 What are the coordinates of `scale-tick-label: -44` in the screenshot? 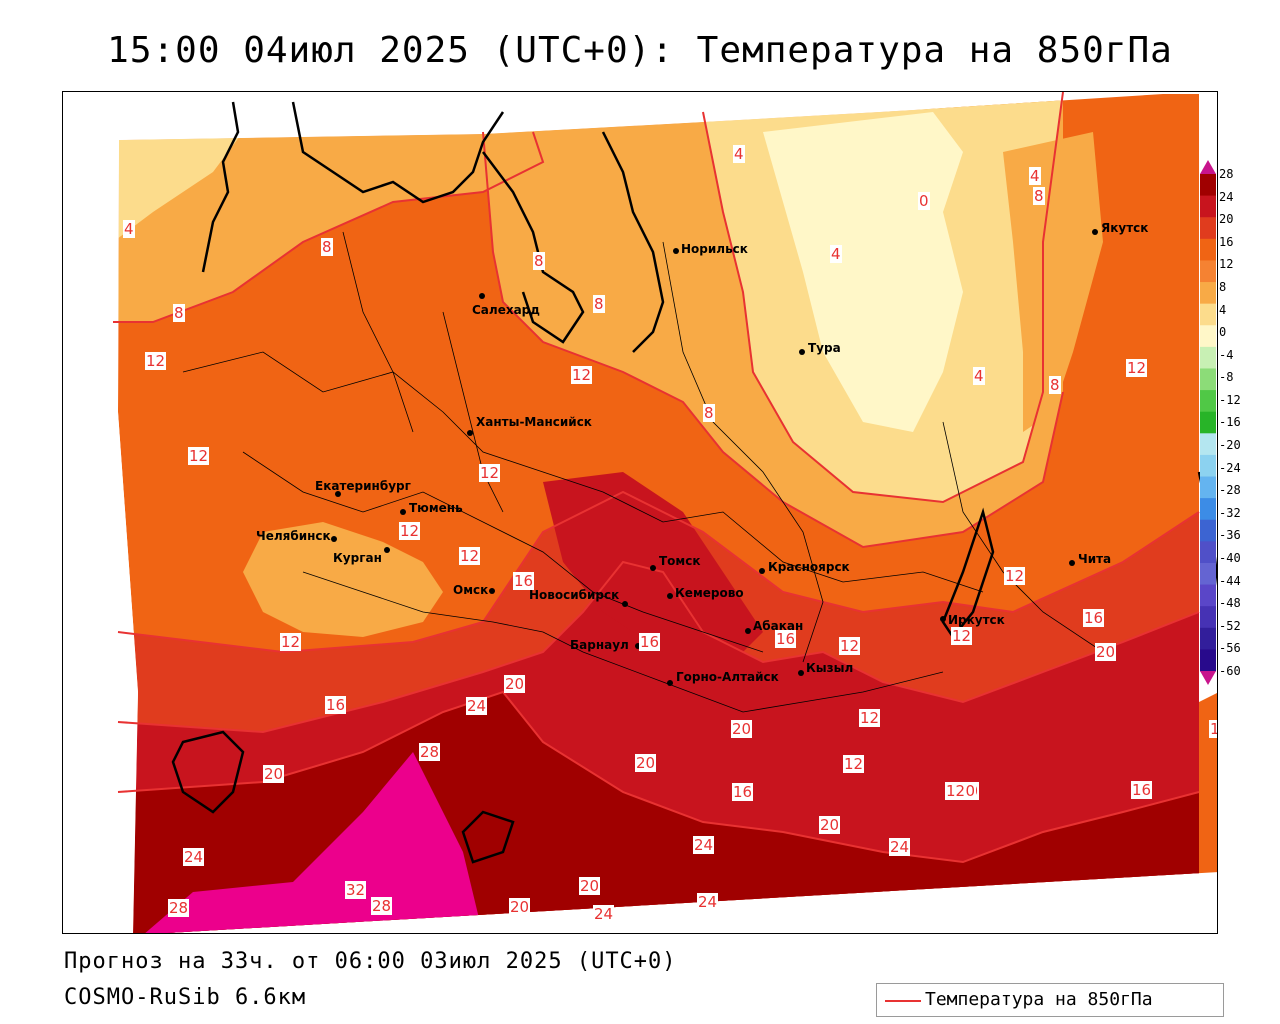 It's located at (1230, 580).